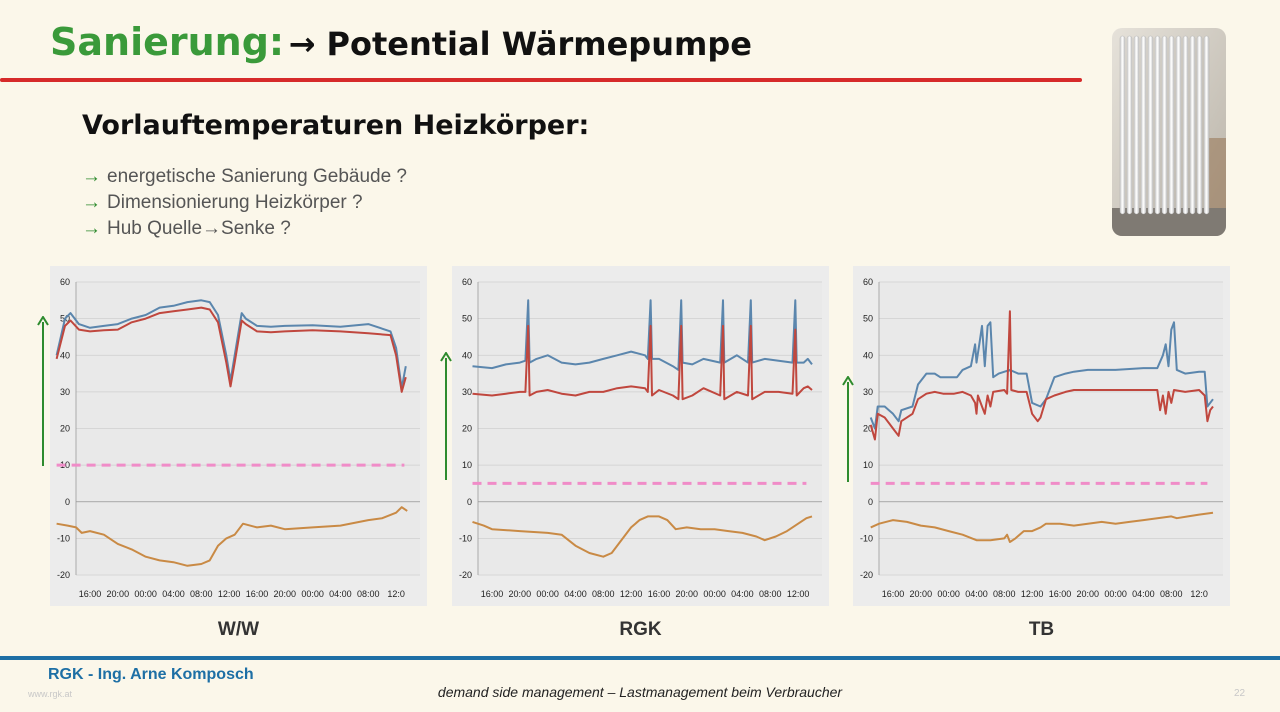  I want to click on bullet-text: Dimensionierung Heizkörper ?, so click(235, 202).